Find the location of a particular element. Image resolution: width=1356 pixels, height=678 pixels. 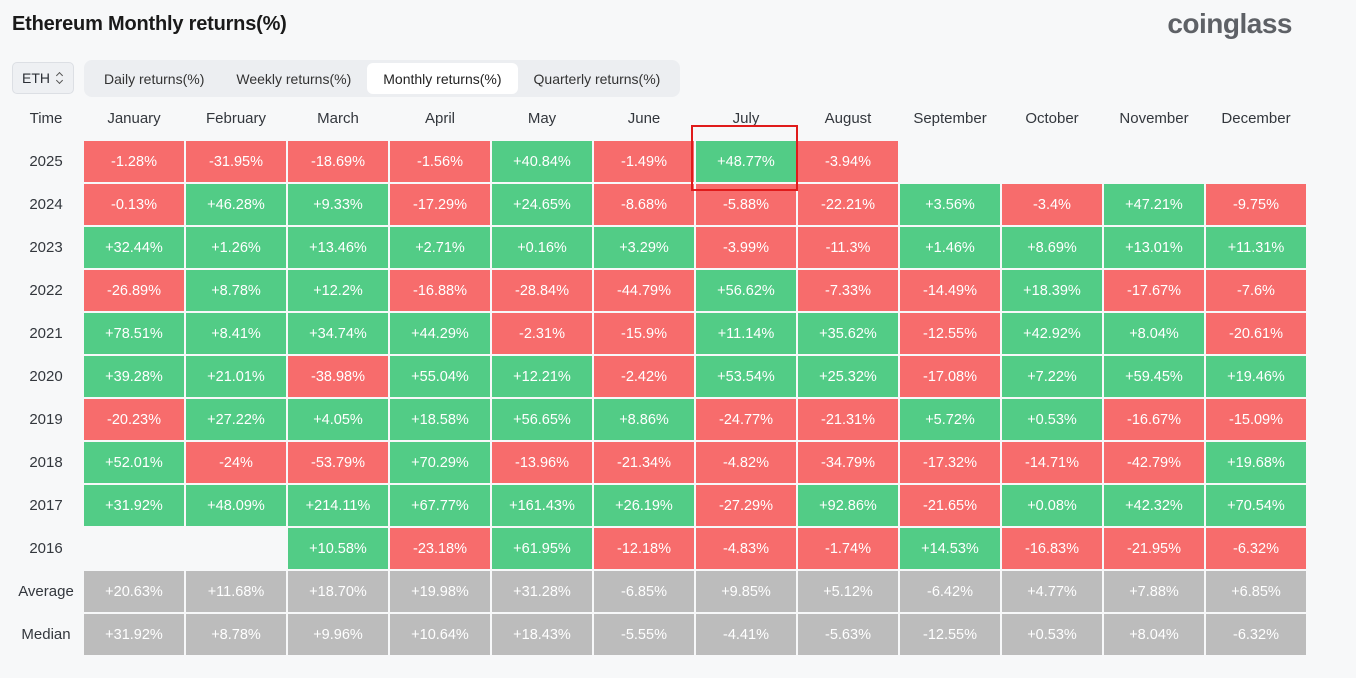

return-cell: +214.11% is located at coordinates (338, 505).